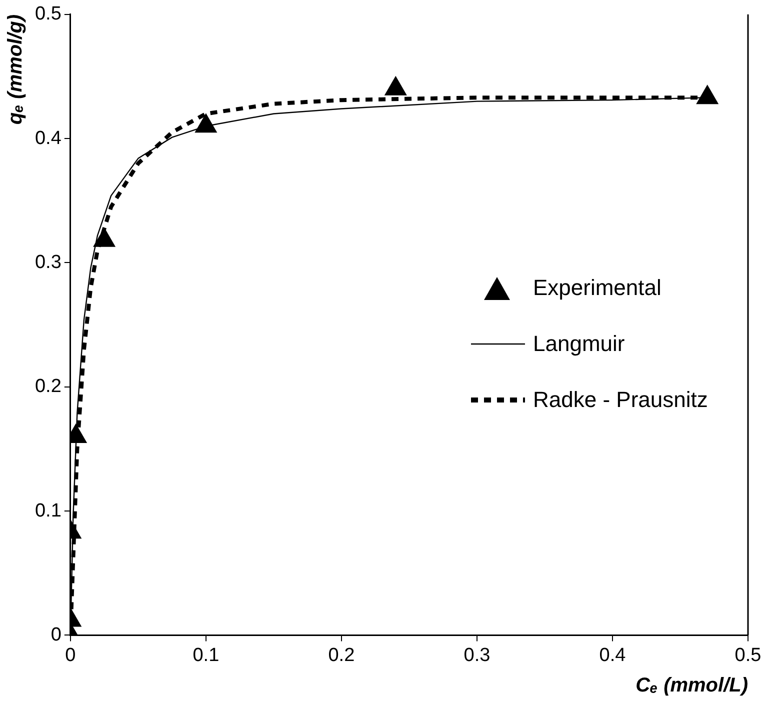 This screenshot has width=768, height=702. I want to click on x-tick-label: 0.4, so click(612, 655).